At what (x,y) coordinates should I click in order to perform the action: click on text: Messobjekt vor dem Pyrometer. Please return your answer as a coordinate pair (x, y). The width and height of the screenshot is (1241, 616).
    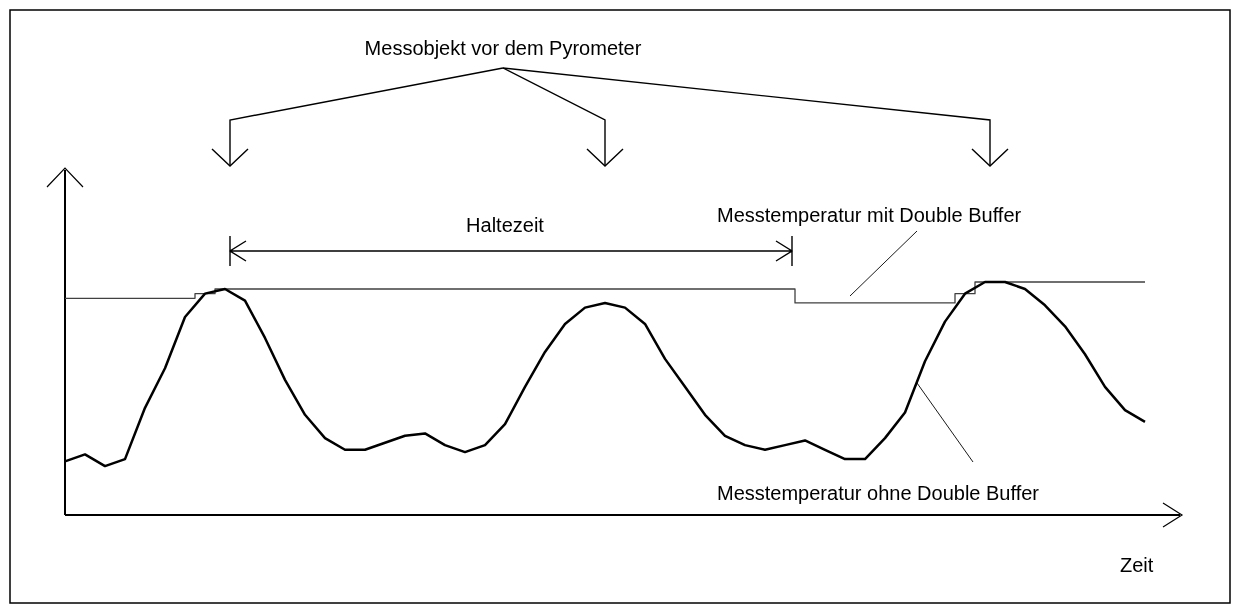
    Looking at the image, I should click on (503, 48).